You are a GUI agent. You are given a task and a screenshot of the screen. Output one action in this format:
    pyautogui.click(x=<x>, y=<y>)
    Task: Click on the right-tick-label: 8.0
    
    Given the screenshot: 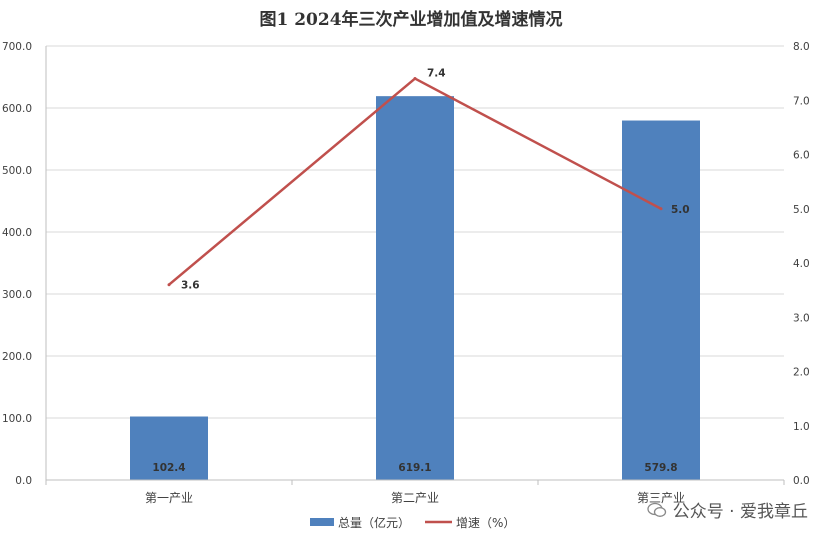 What is the action you would take?
    pyautogui.click(x=801, y=47)
    